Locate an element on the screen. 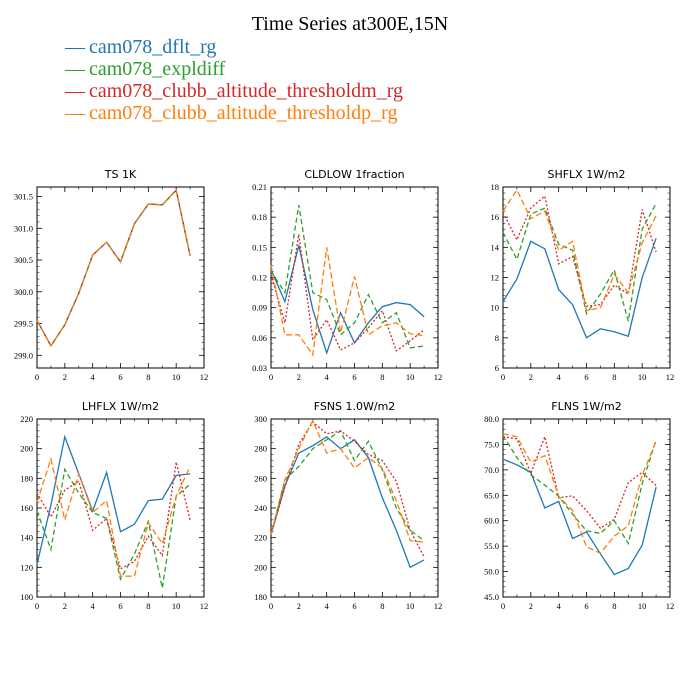  legend-entry: — cam078_dflt_rg is located at coordinates (234, 47).